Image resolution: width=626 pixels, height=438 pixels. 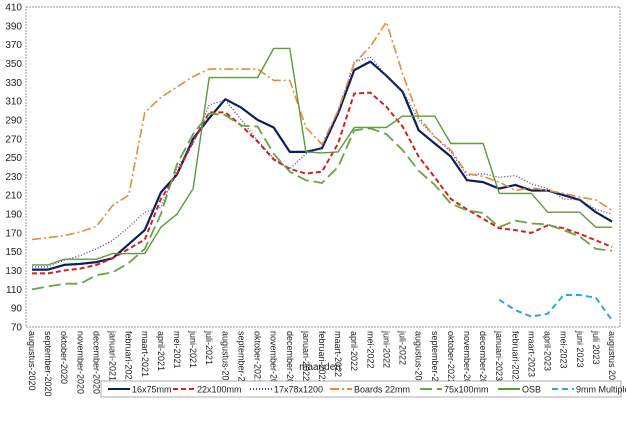 What do you see at coordinates (64, 357) in the screenshot?
I see `x-tick-label: oktober-2020` at bounding box center [64, 357].